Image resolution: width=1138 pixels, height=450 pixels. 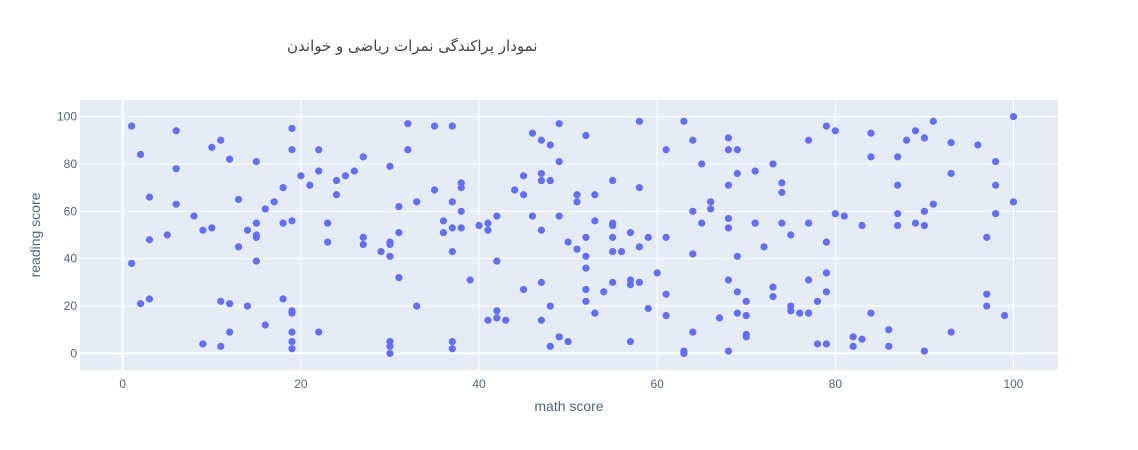 What do you see at coordinates (658, 384) in the screenshot?
I see `x-tick-label: 60` at bounding box center [658, 384].